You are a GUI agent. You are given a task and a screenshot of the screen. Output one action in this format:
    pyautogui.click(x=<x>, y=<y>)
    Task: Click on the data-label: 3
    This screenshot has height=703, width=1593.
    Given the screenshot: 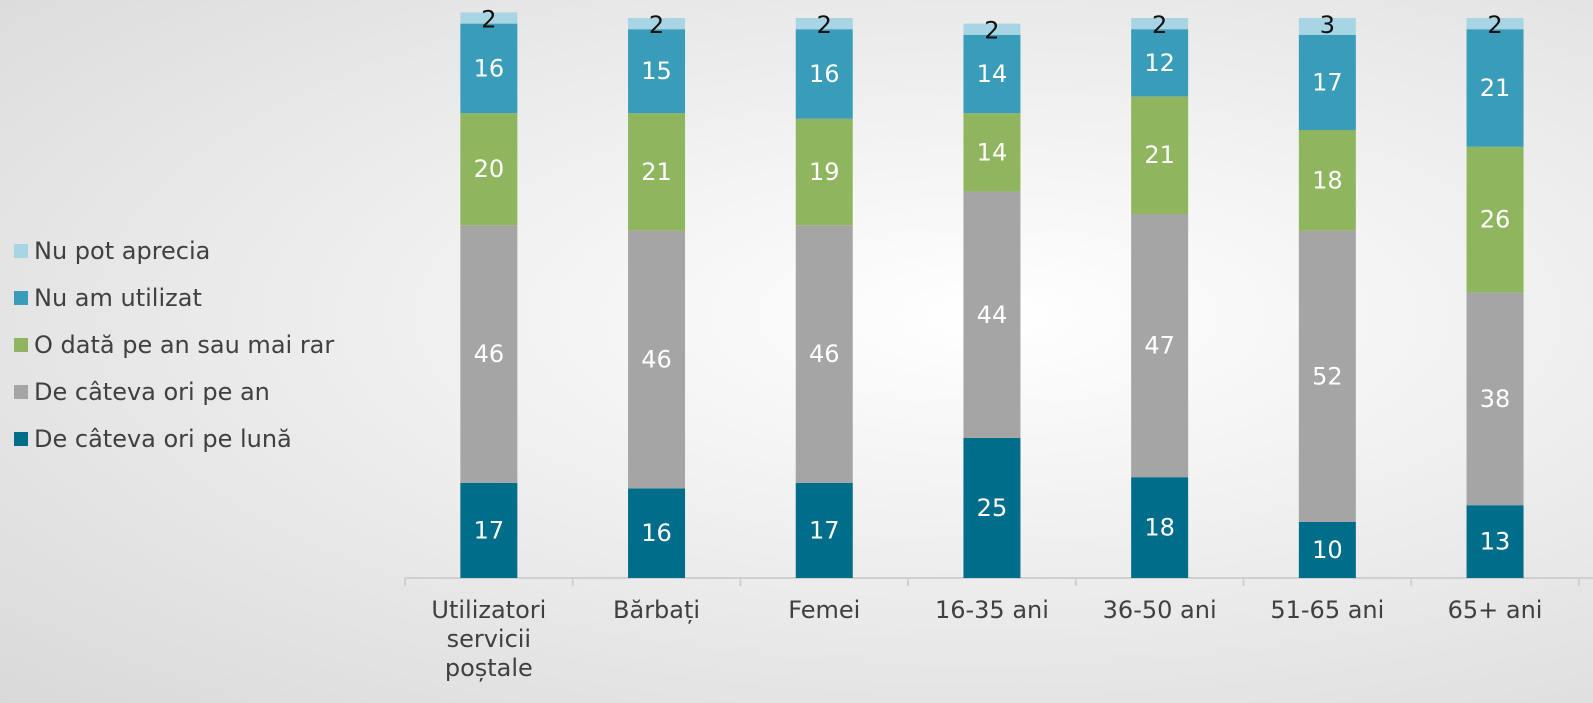 What is the action you would take?
    pyautogui.click(x=1327, y=25)
    